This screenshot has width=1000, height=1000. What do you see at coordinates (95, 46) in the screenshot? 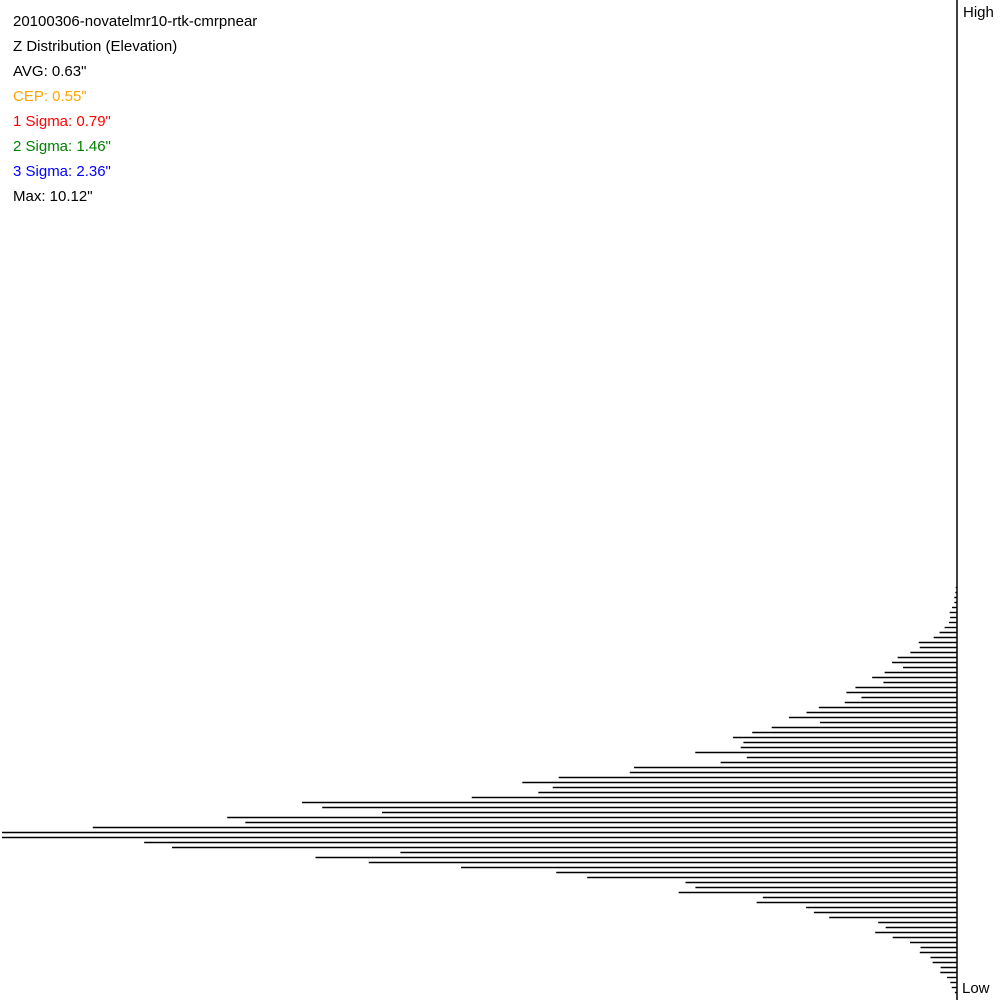
I see `chart-subtitle: Z Distribution (Elevation)` at bounding box center [95, 46].